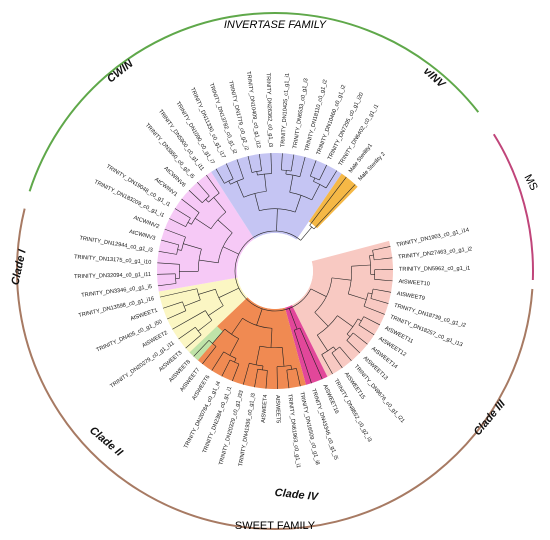 This screenshot has height=540, width=550. What do you see at coordinates (435, 253) in the screenshot?
I see `leaf-label: TRINITY_DN27463_c0_g1_i2` at bounding box center [435, 253].